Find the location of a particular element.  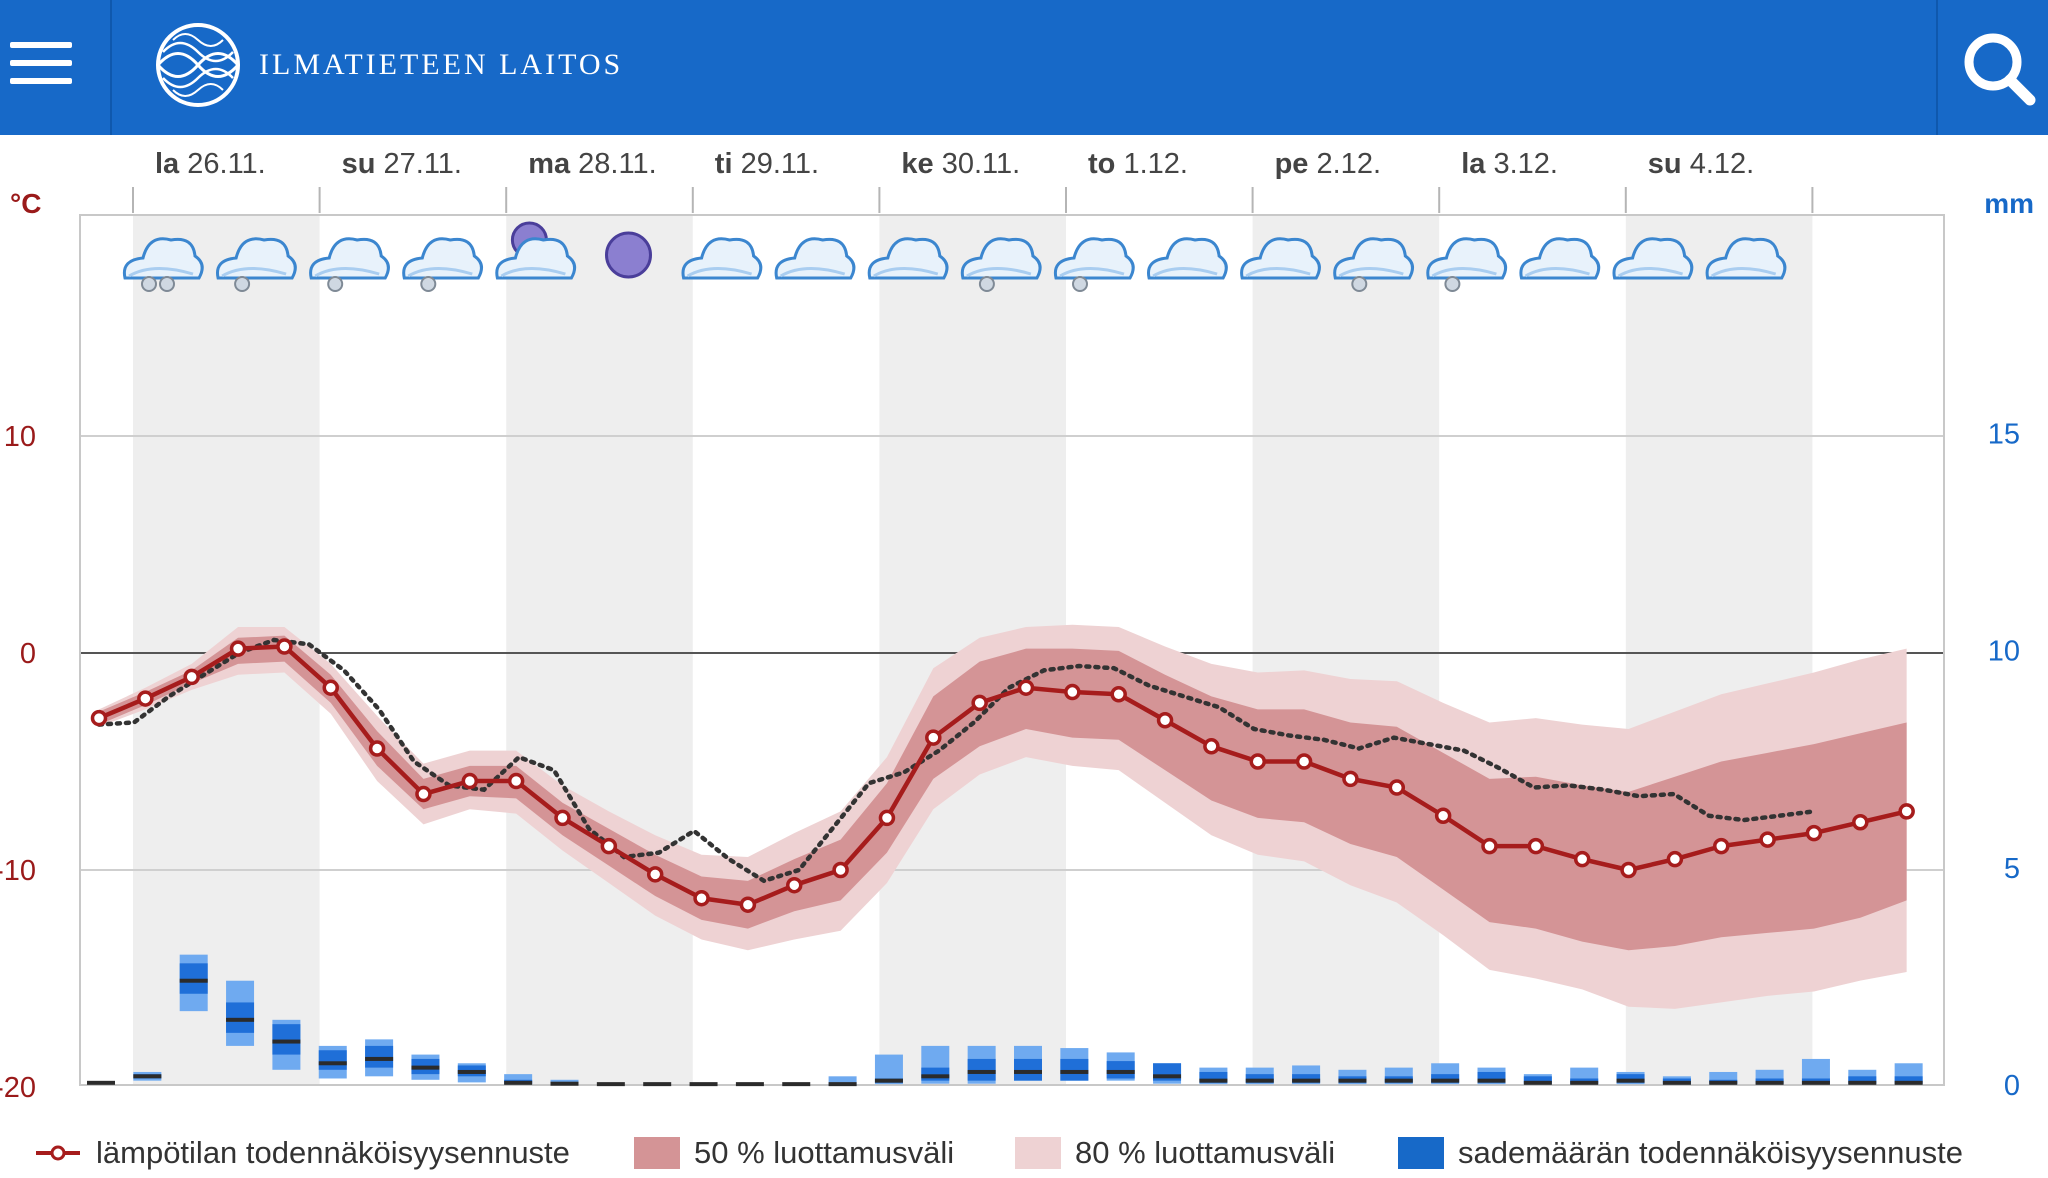

day-label: la 3.12. is located at coordinates (1509, 164).